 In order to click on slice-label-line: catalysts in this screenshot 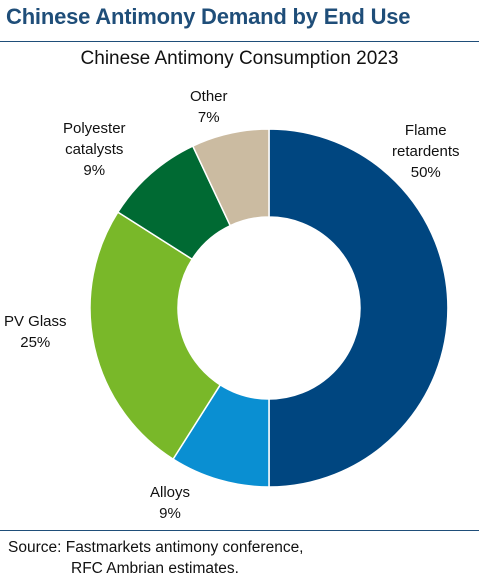, I will do `click(94, 149)`.